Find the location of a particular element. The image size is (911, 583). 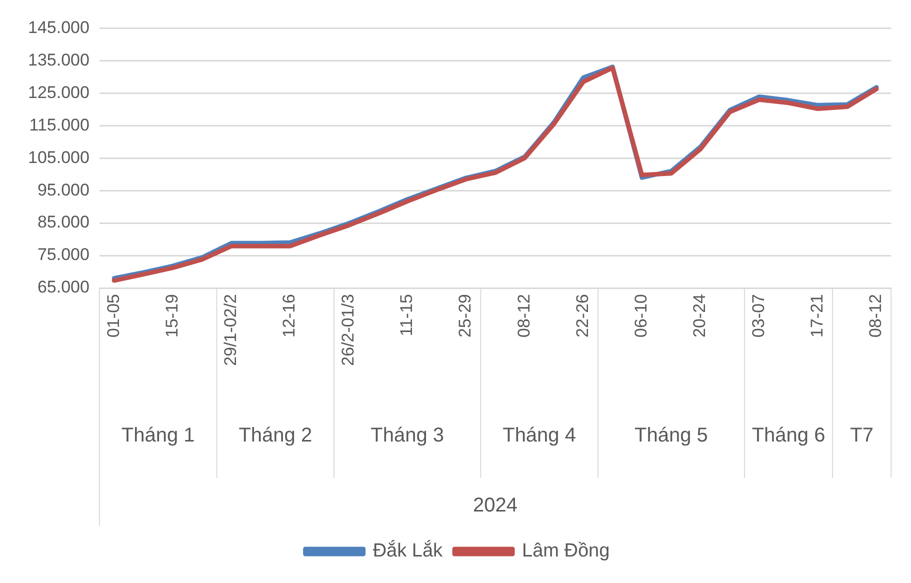

x-tick-label: 26/2-01/3 is located at coordinates (348, 330).